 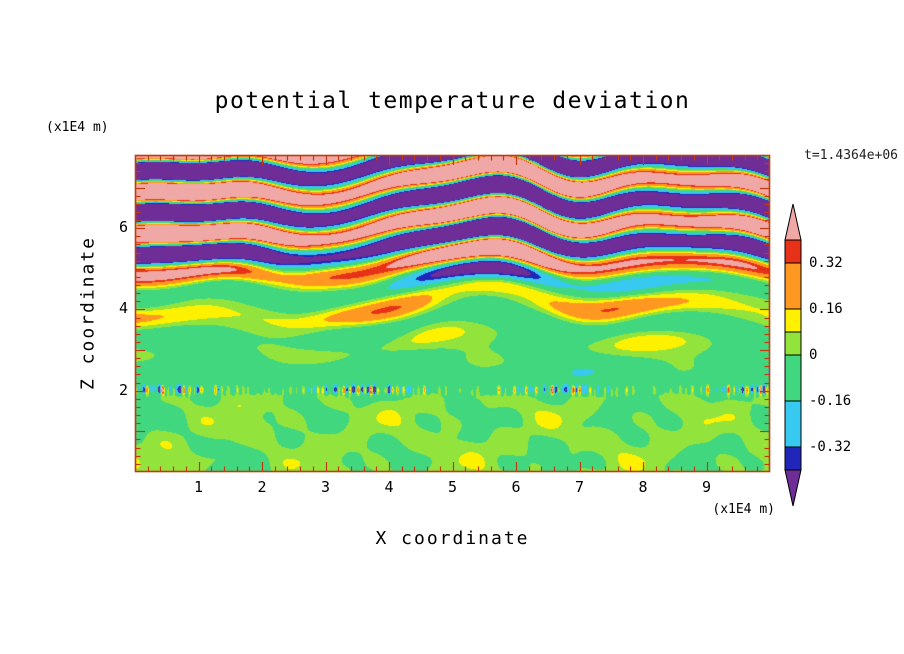 What do you see at coordinates (579, 487) in the screenshot?
I see `x-tick-label: 7` at bounding box center [579, 487].